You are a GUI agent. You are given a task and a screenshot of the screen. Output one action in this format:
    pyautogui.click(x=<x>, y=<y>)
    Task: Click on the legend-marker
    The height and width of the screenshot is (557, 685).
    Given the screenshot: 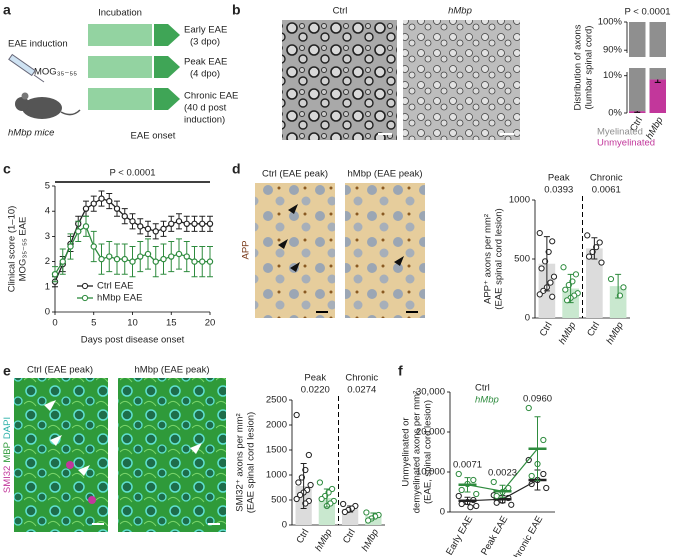 What is the action you would take?
    pyautogui.click(x=85, y=286)
    